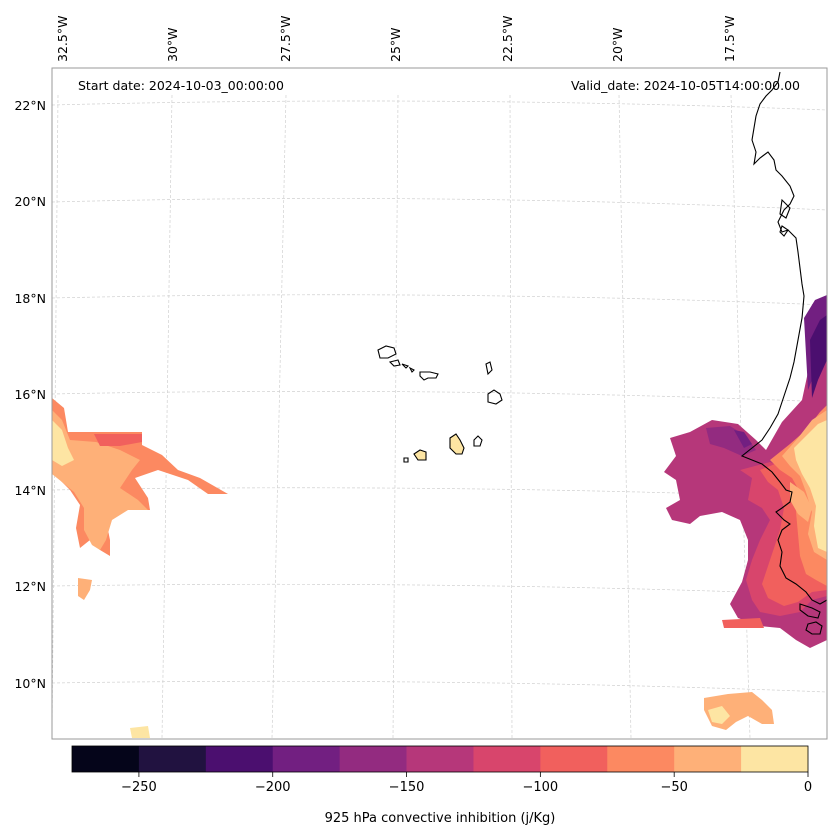  What do you see at coordinates (685, 85) in the screenshot?
I see `valid-date-label: Valid_date: 2024-10-05T14:00:00.00` at bounding box center [685, 85].